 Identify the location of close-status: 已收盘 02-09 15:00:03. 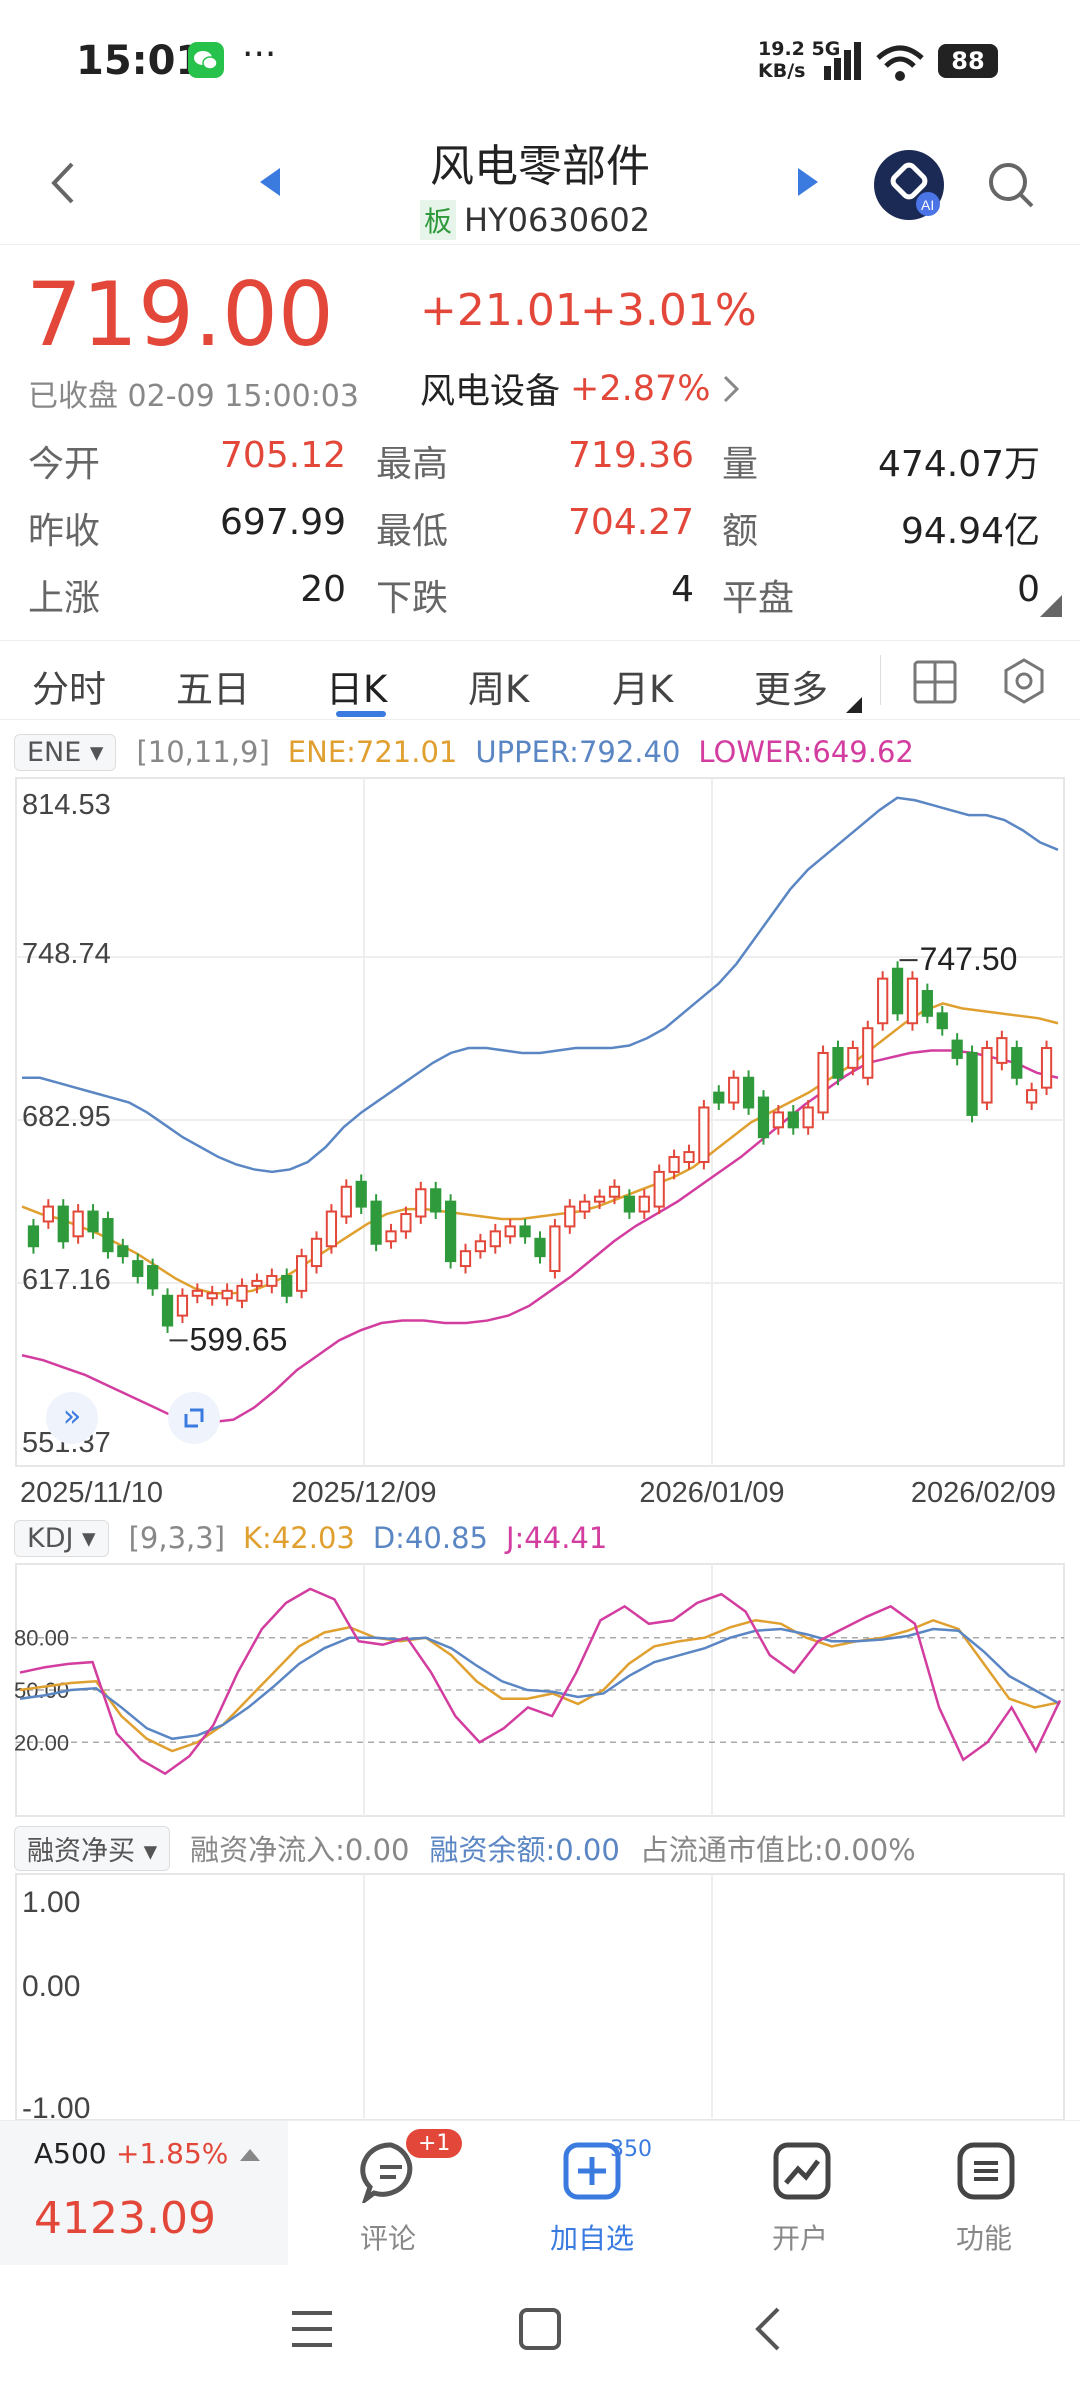
(193, 396).